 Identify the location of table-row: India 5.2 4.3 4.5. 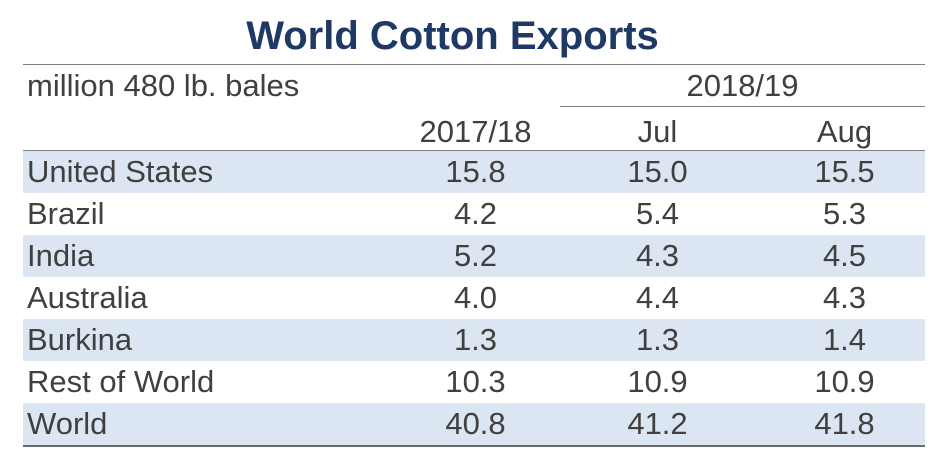
(474, 256).